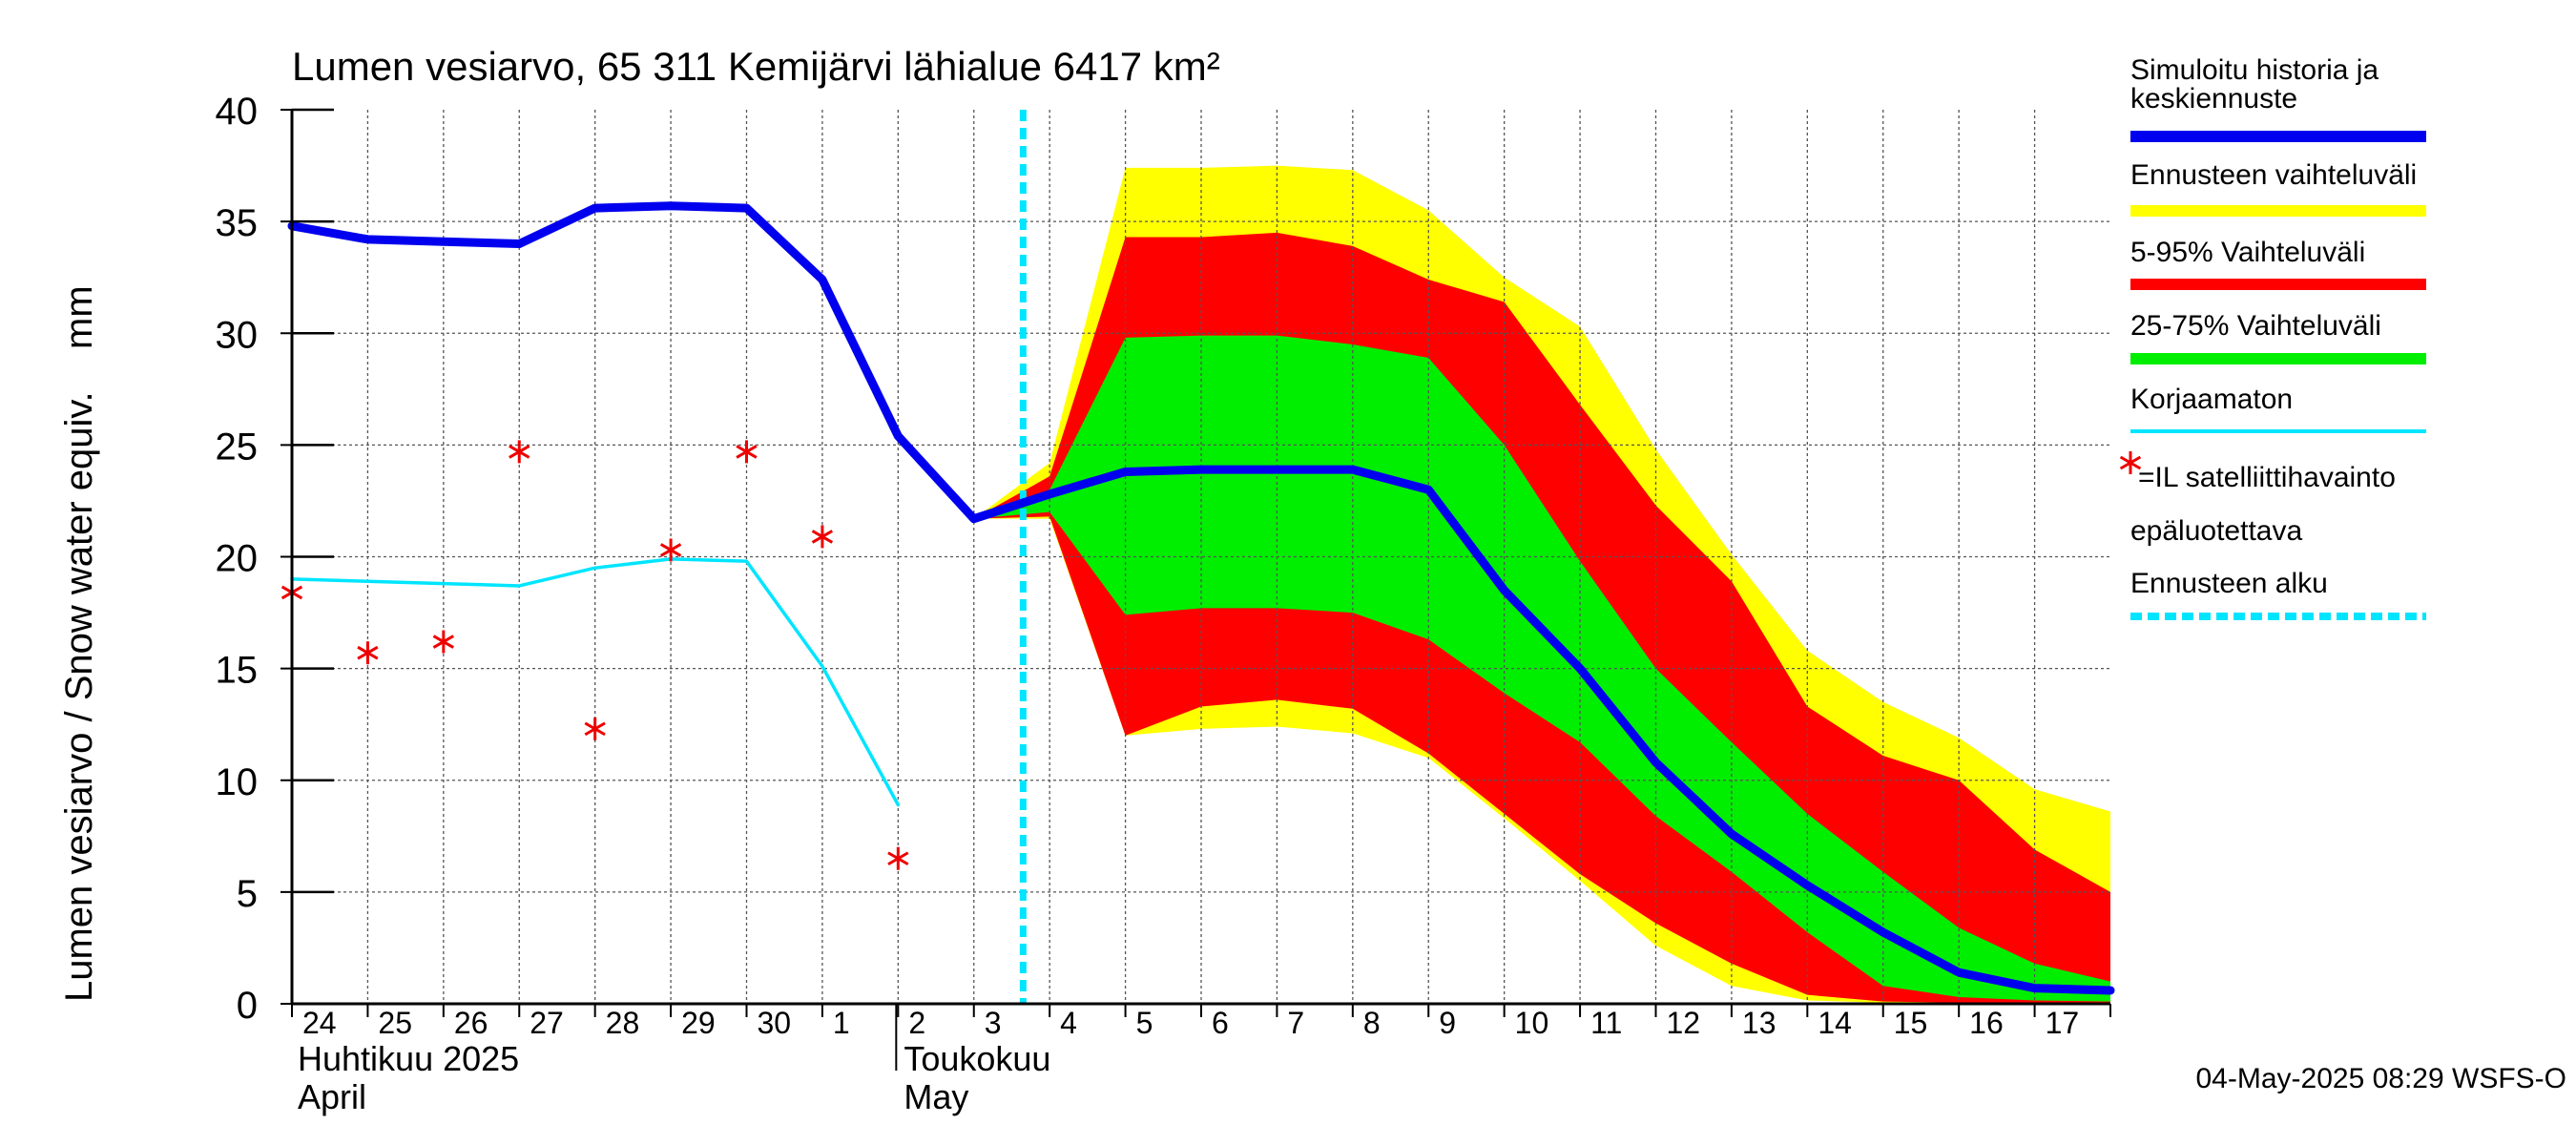 Image resolution: width=2576 pixels, height=1145 pixels. What do you see at coordinates (1986, 1023) in the screenshot?
I see `x-tick-label: 16` at bounding box center [1986, 1023].